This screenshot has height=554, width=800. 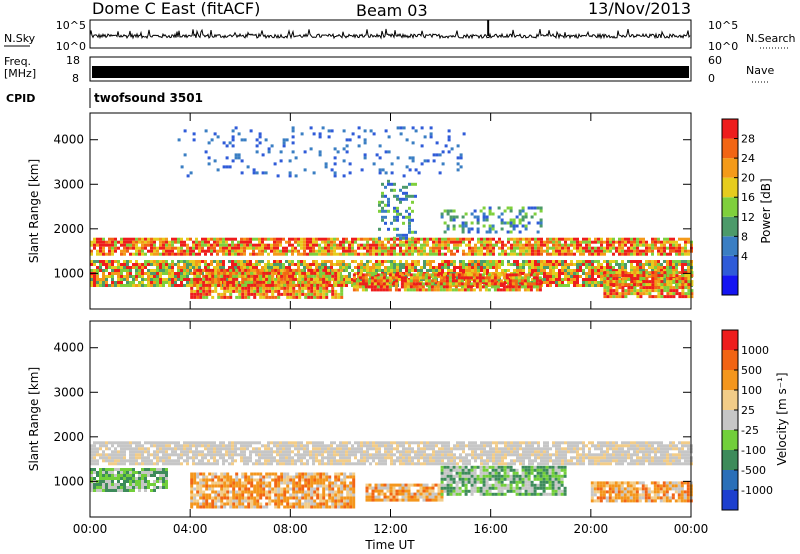 What do you see at coordinates (744, 236) in the screenshot?
I see `colorbar-tick-label: 8` at bounding box center [744, 236].